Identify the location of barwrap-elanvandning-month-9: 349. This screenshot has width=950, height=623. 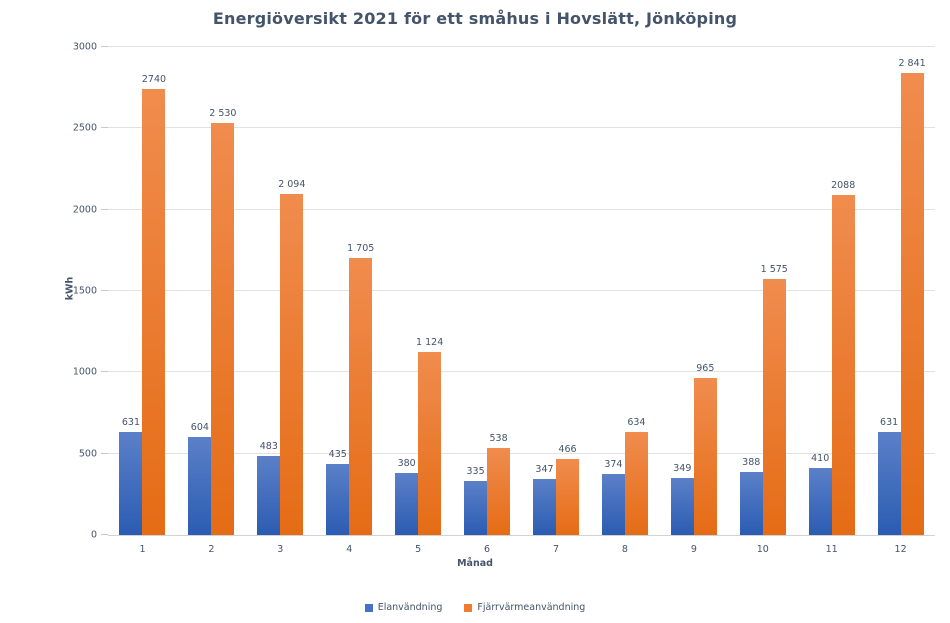
(682, 291).